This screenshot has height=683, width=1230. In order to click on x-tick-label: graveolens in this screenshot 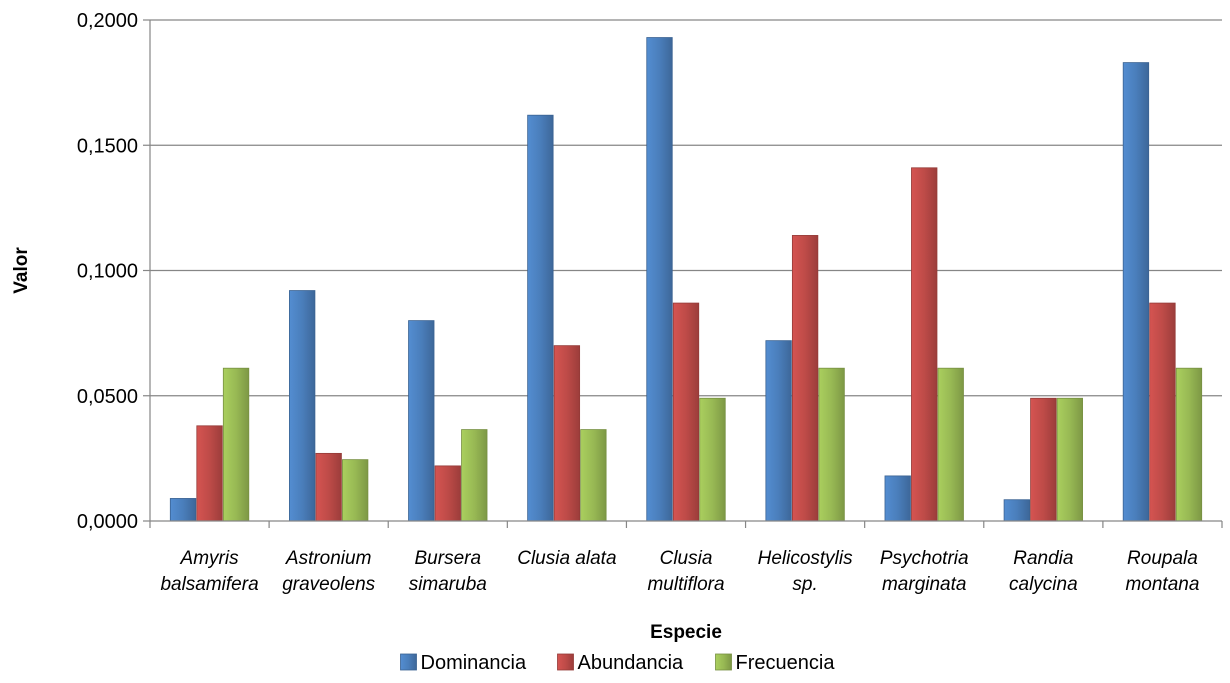, I will do `click(328, 584)`.